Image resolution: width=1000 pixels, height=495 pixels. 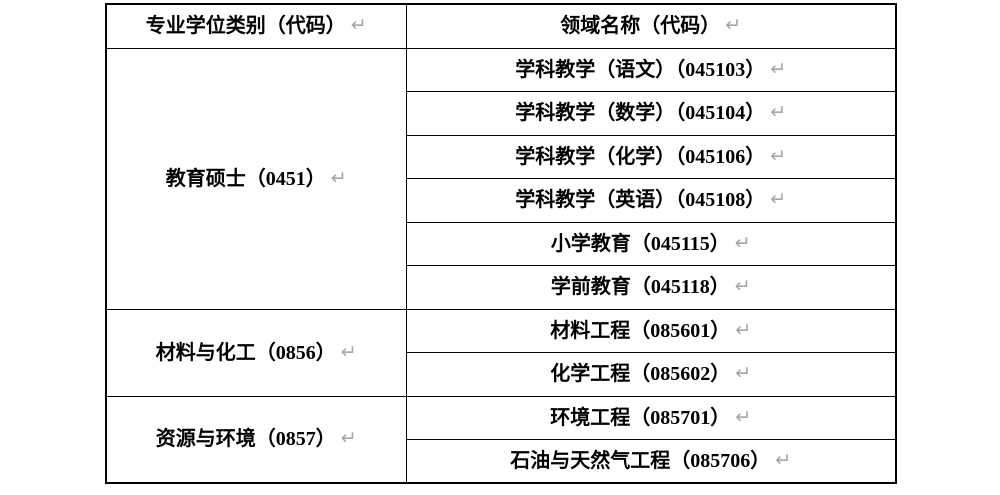 I want to click on field-label: 小学教育（045115）, so click(x=640, y=243).